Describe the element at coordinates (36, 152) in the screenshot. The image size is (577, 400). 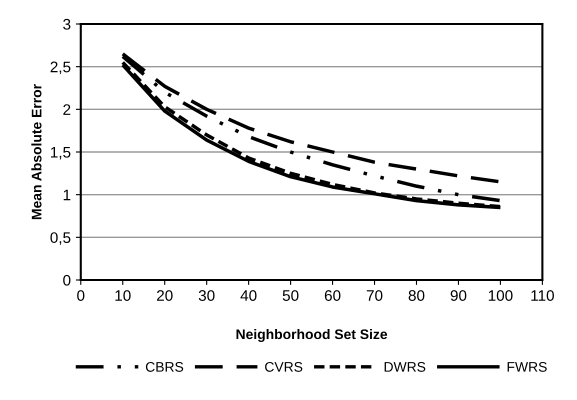
I see `y-axis-title: Mean Absolute Error` at that location.